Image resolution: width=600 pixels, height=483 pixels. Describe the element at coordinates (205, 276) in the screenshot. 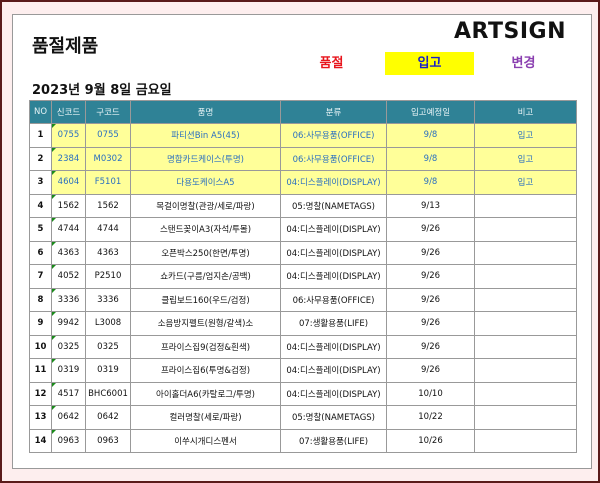

I see `cell-name: 쇼카드(구름/엄지손/공백)` at that location.